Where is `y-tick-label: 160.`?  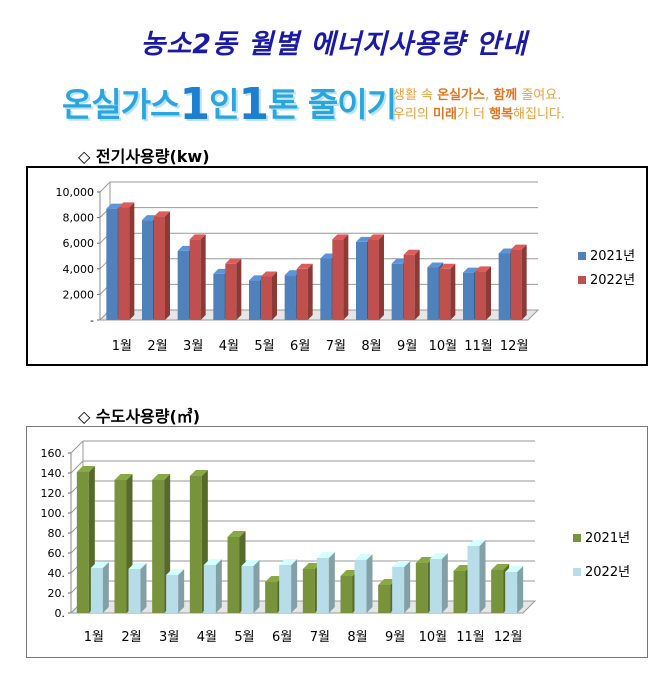 y-tick-label: 160. is located at coordinates (53, 453).